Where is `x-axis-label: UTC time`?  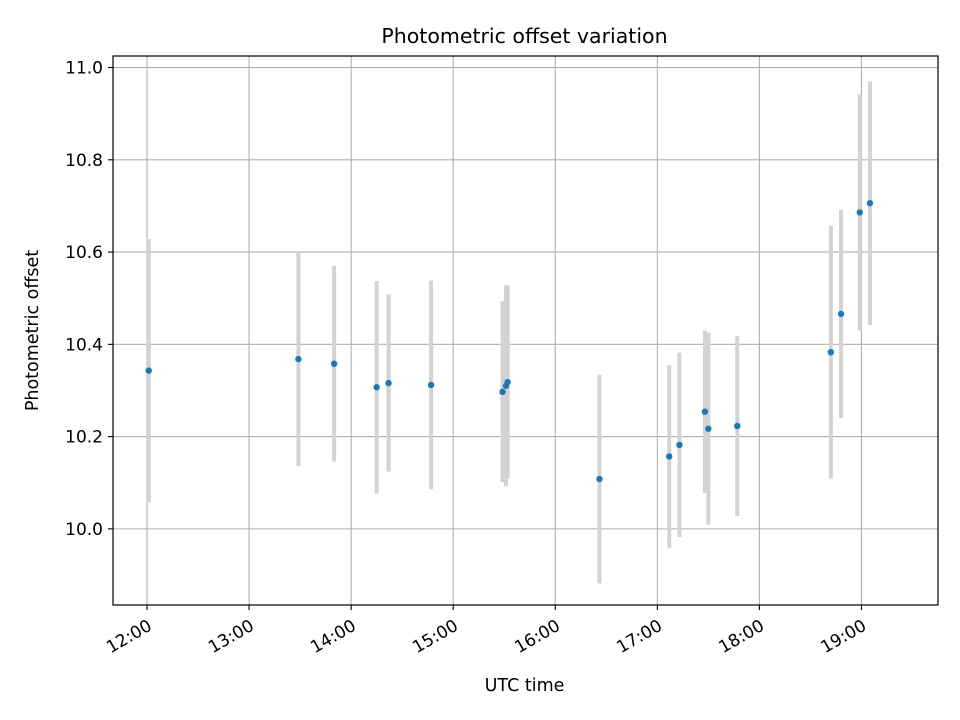 x-axis-label: UTC time is located at coordinates (525, 686).